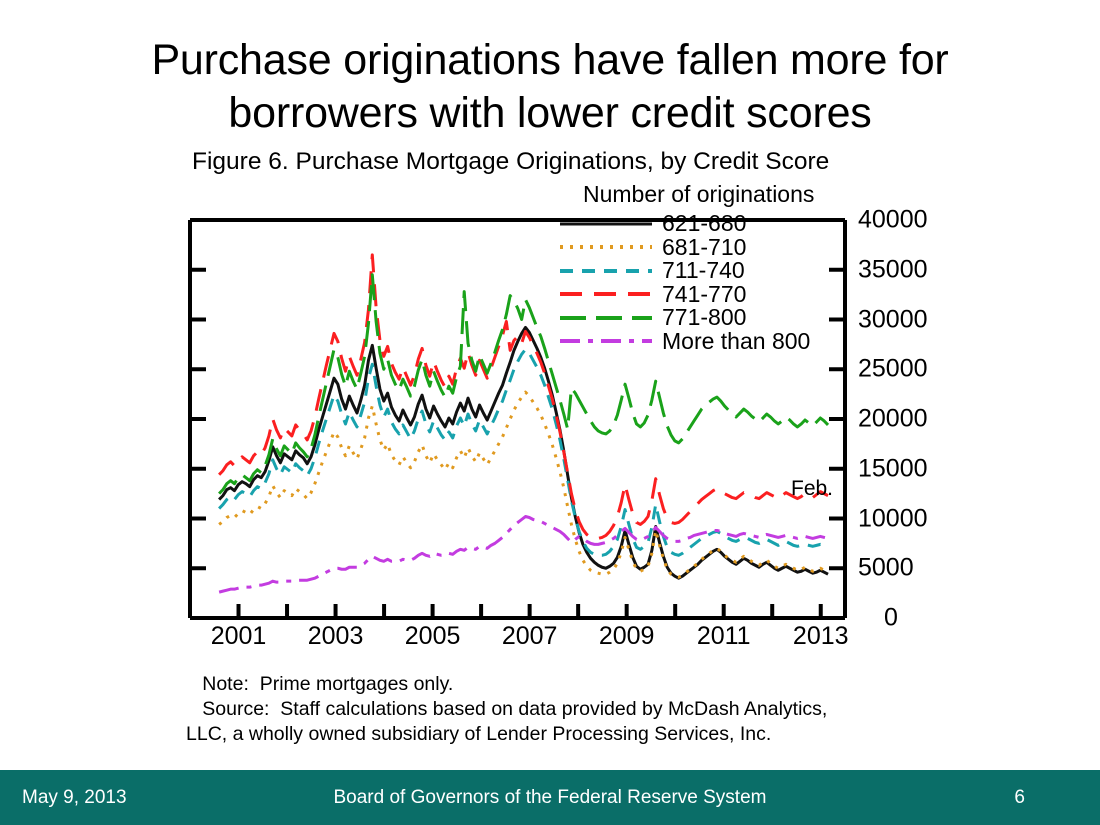 The height and width of the screenshot is (825, 1100). I want to click on y-tick-label: 0, so click(891, 617).